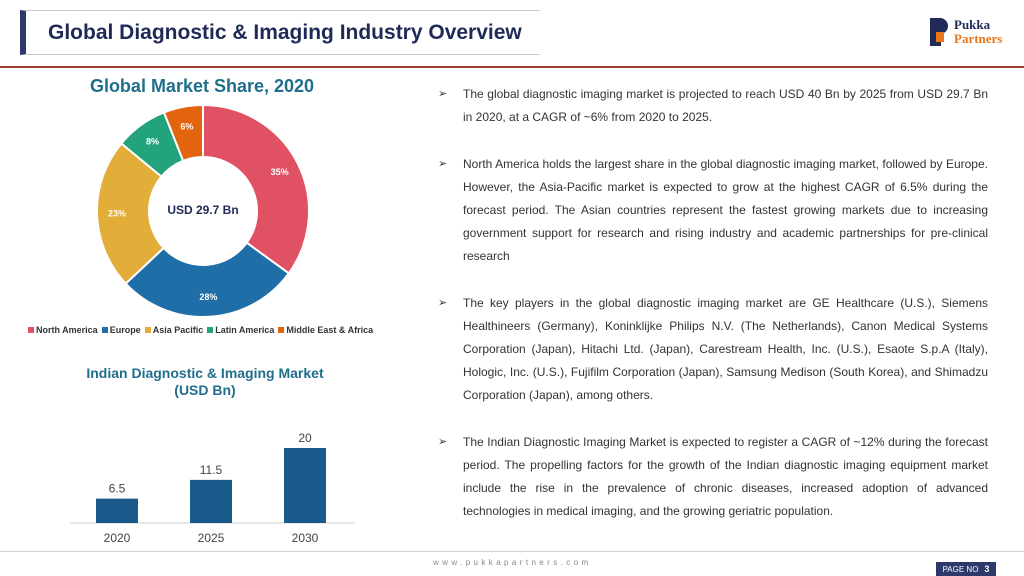  What do you see at coordinates (330, 330) in the screenshot?
I see `legend-label: Middle East & Africa` at bounding box center [330, 330].